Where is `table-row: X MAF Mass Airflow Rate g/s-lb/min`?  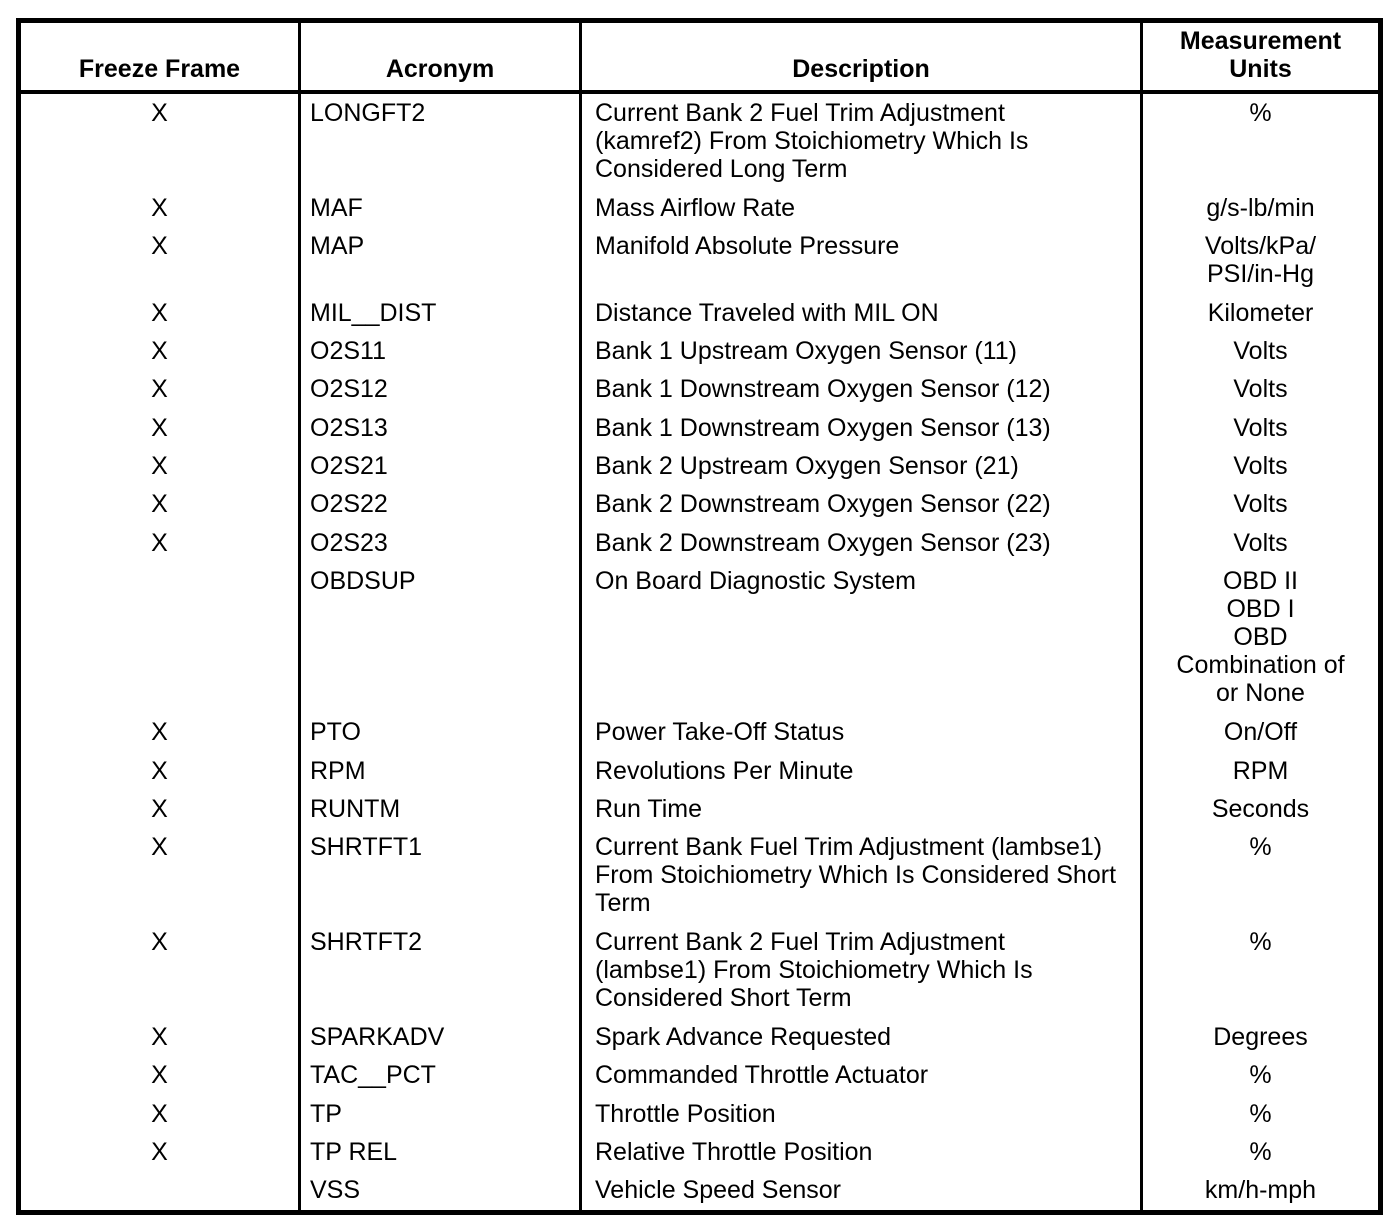 table-row: X MAF Mass Airflow Rate g/s-lb/min is located at coordinates (699, 208).